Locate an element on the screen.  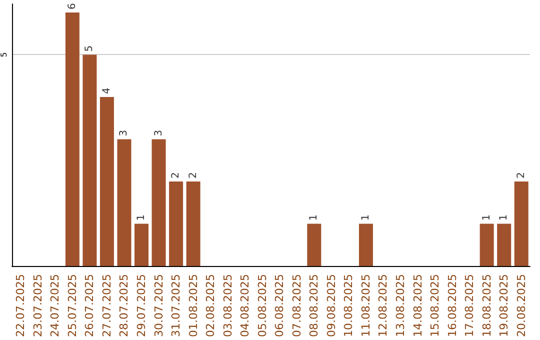
x-tick-label: 20.08.2025 is located at coordinates (521, 306).